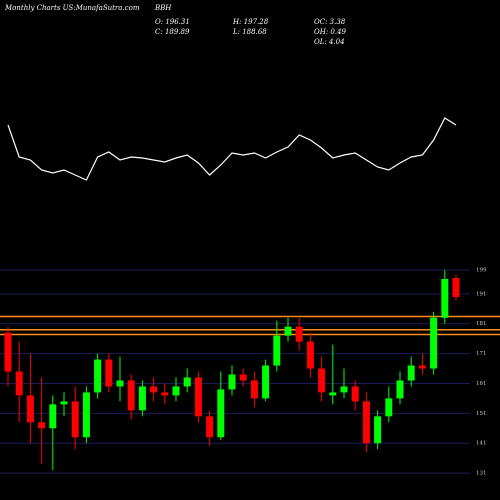 The width and height of the screenshot is (500, 500). Describe the element at coordinates (481, 294) in the screenshot. I see `y-tick-label: 191` at that location.